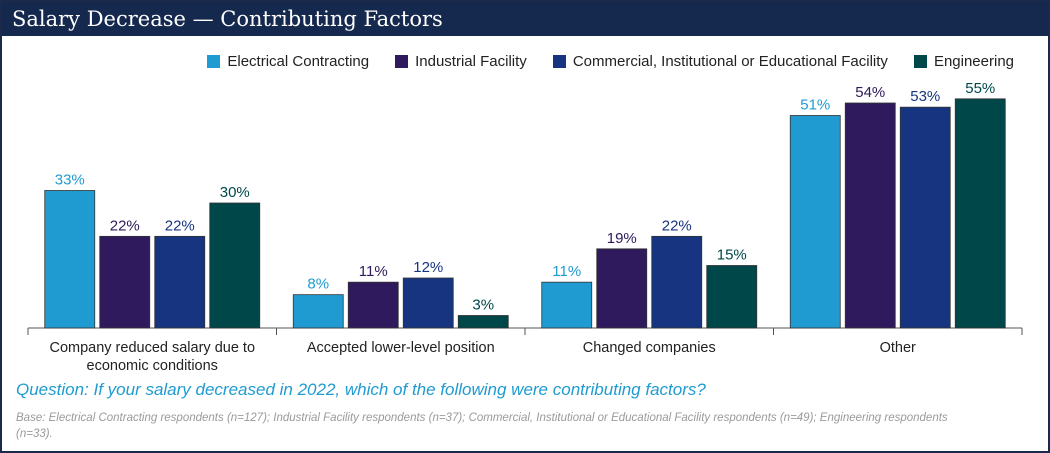  I want to click on data-label: 15%, so click(732, 255).